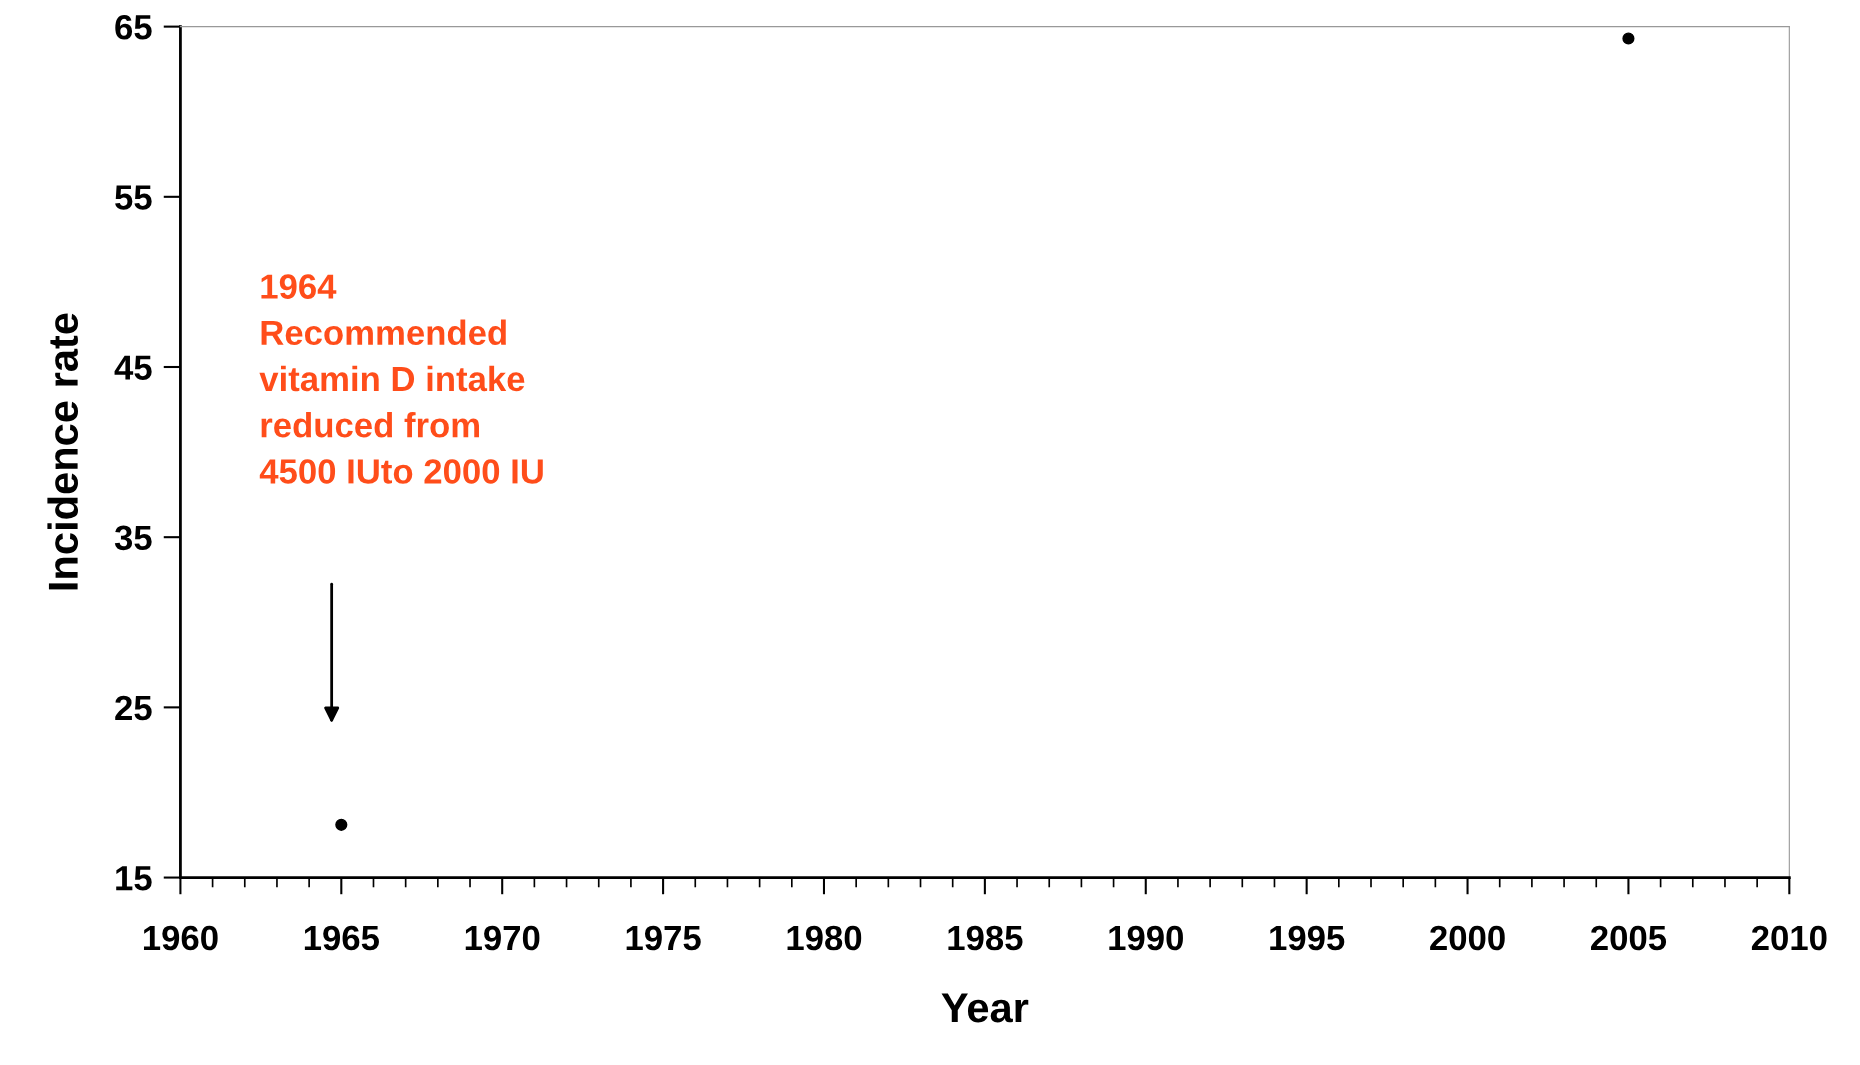 The width and height of the screenshot is (1860, 1065). What do you see at coordinates (133, 27) in the screenshot?
I see `y-tick-label: 65` at bounding box center [133, 27].